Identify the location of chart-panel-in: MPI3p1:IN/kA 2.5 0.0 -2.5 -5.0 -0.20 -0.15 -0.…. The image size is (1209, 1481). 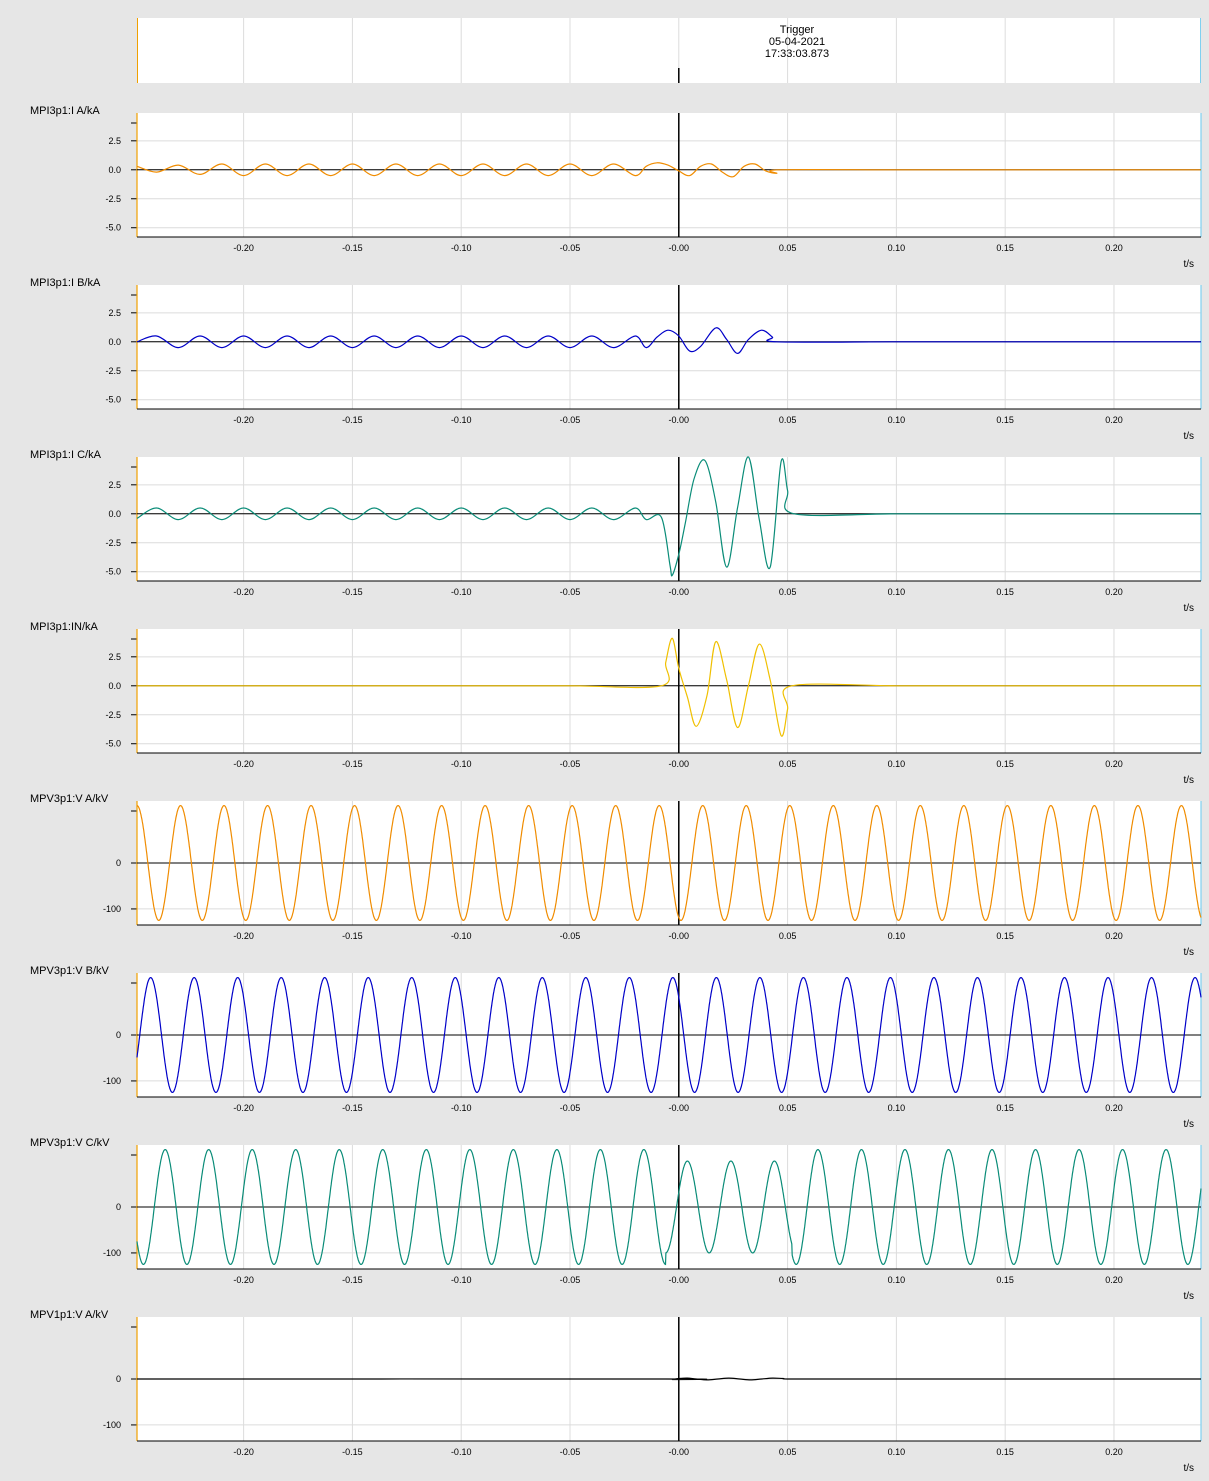
(604, 707).